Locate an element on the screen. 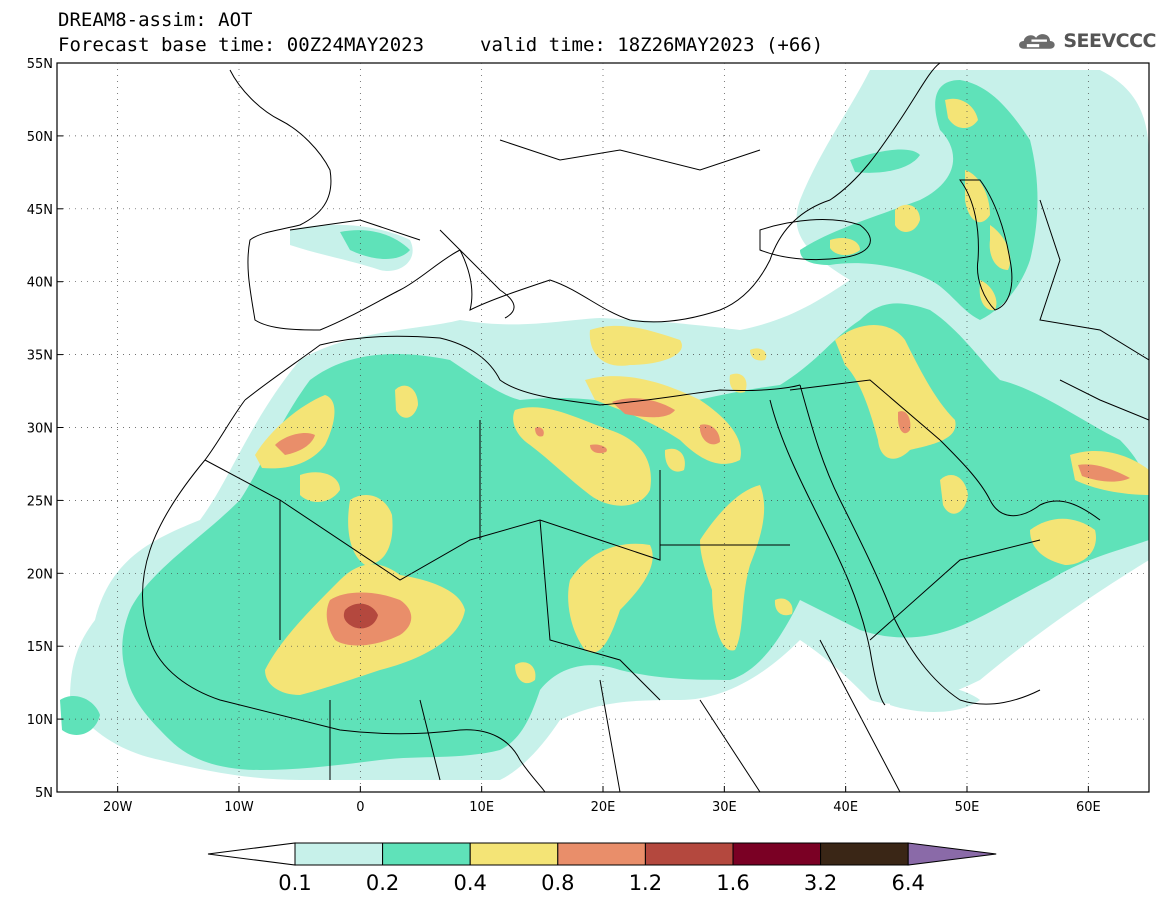 The width and height of the screenshot is (1165, 905). colorbar-label: 6.4 is located at coordinates (907, 883).